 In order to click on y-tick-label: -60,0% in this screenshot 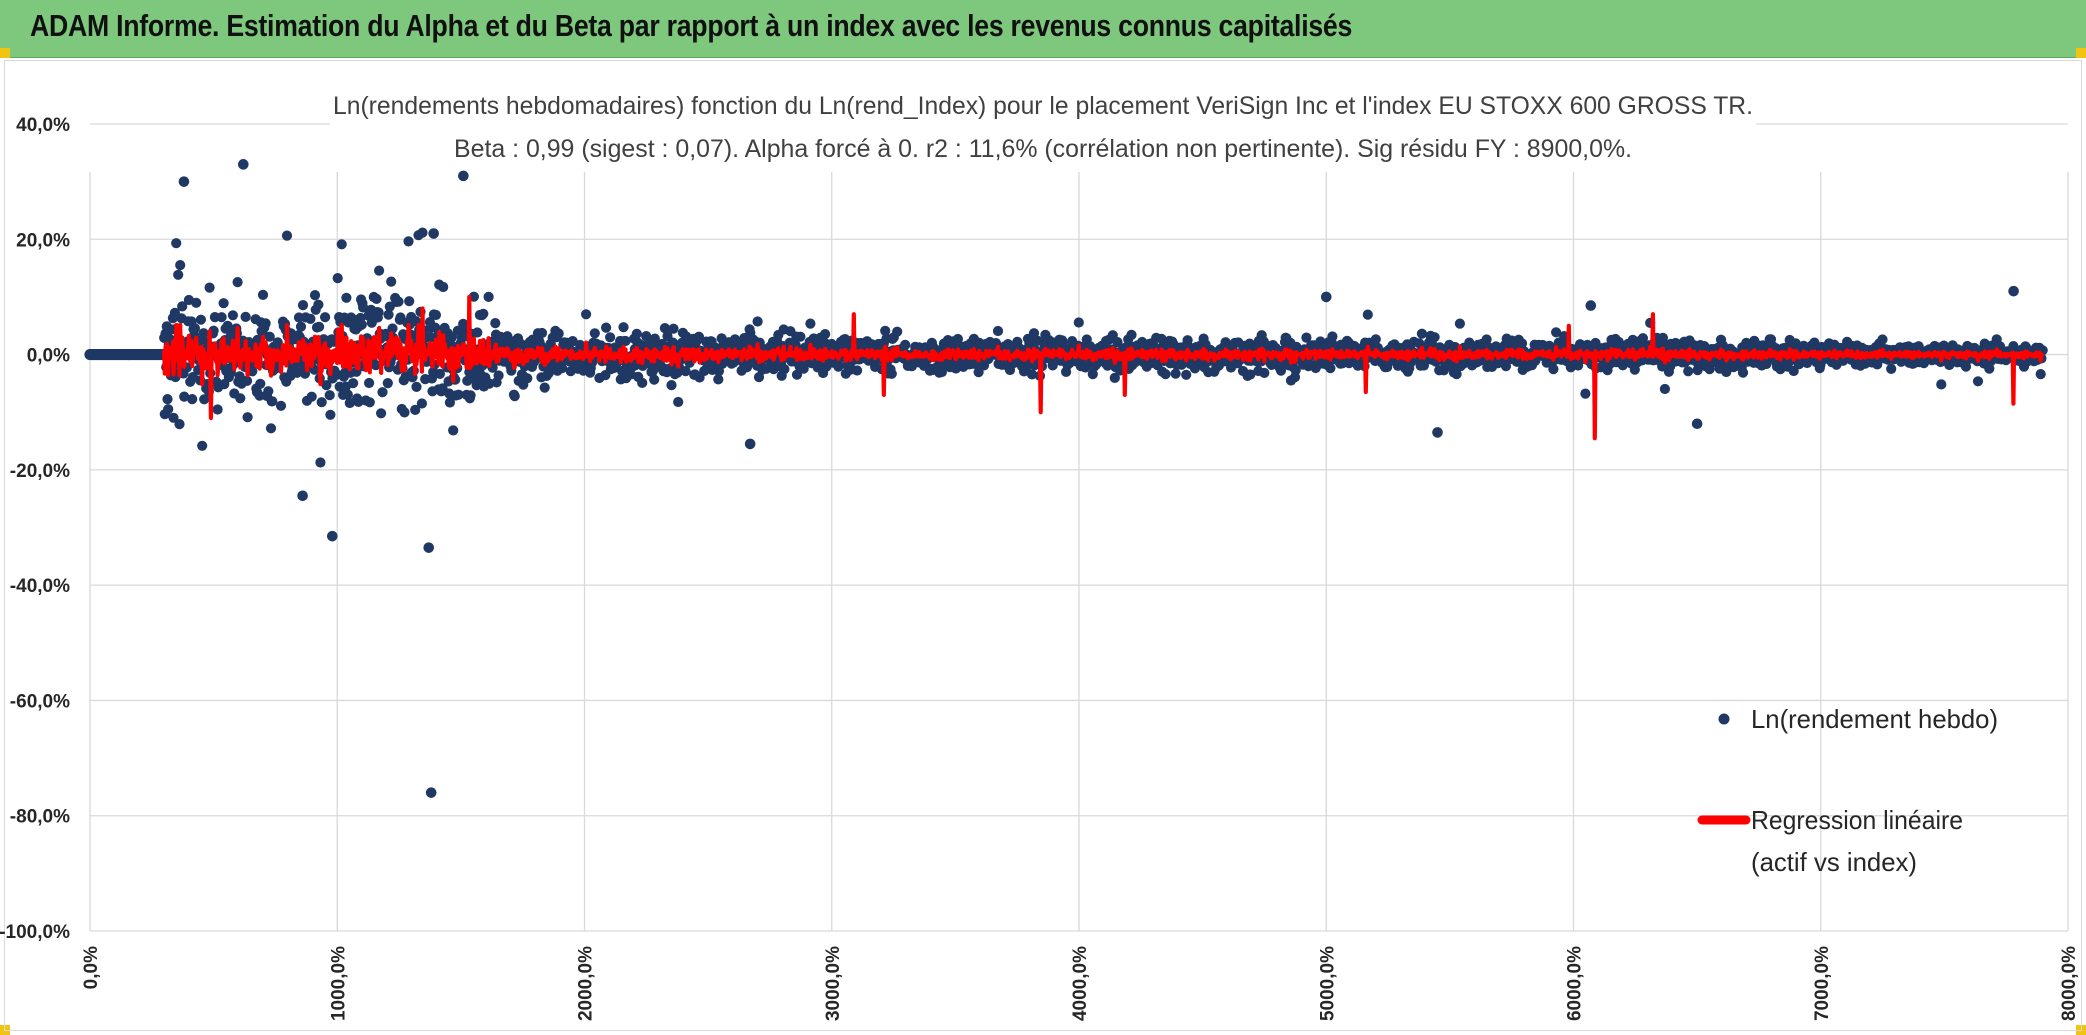, I will do `click(40, 701)`.